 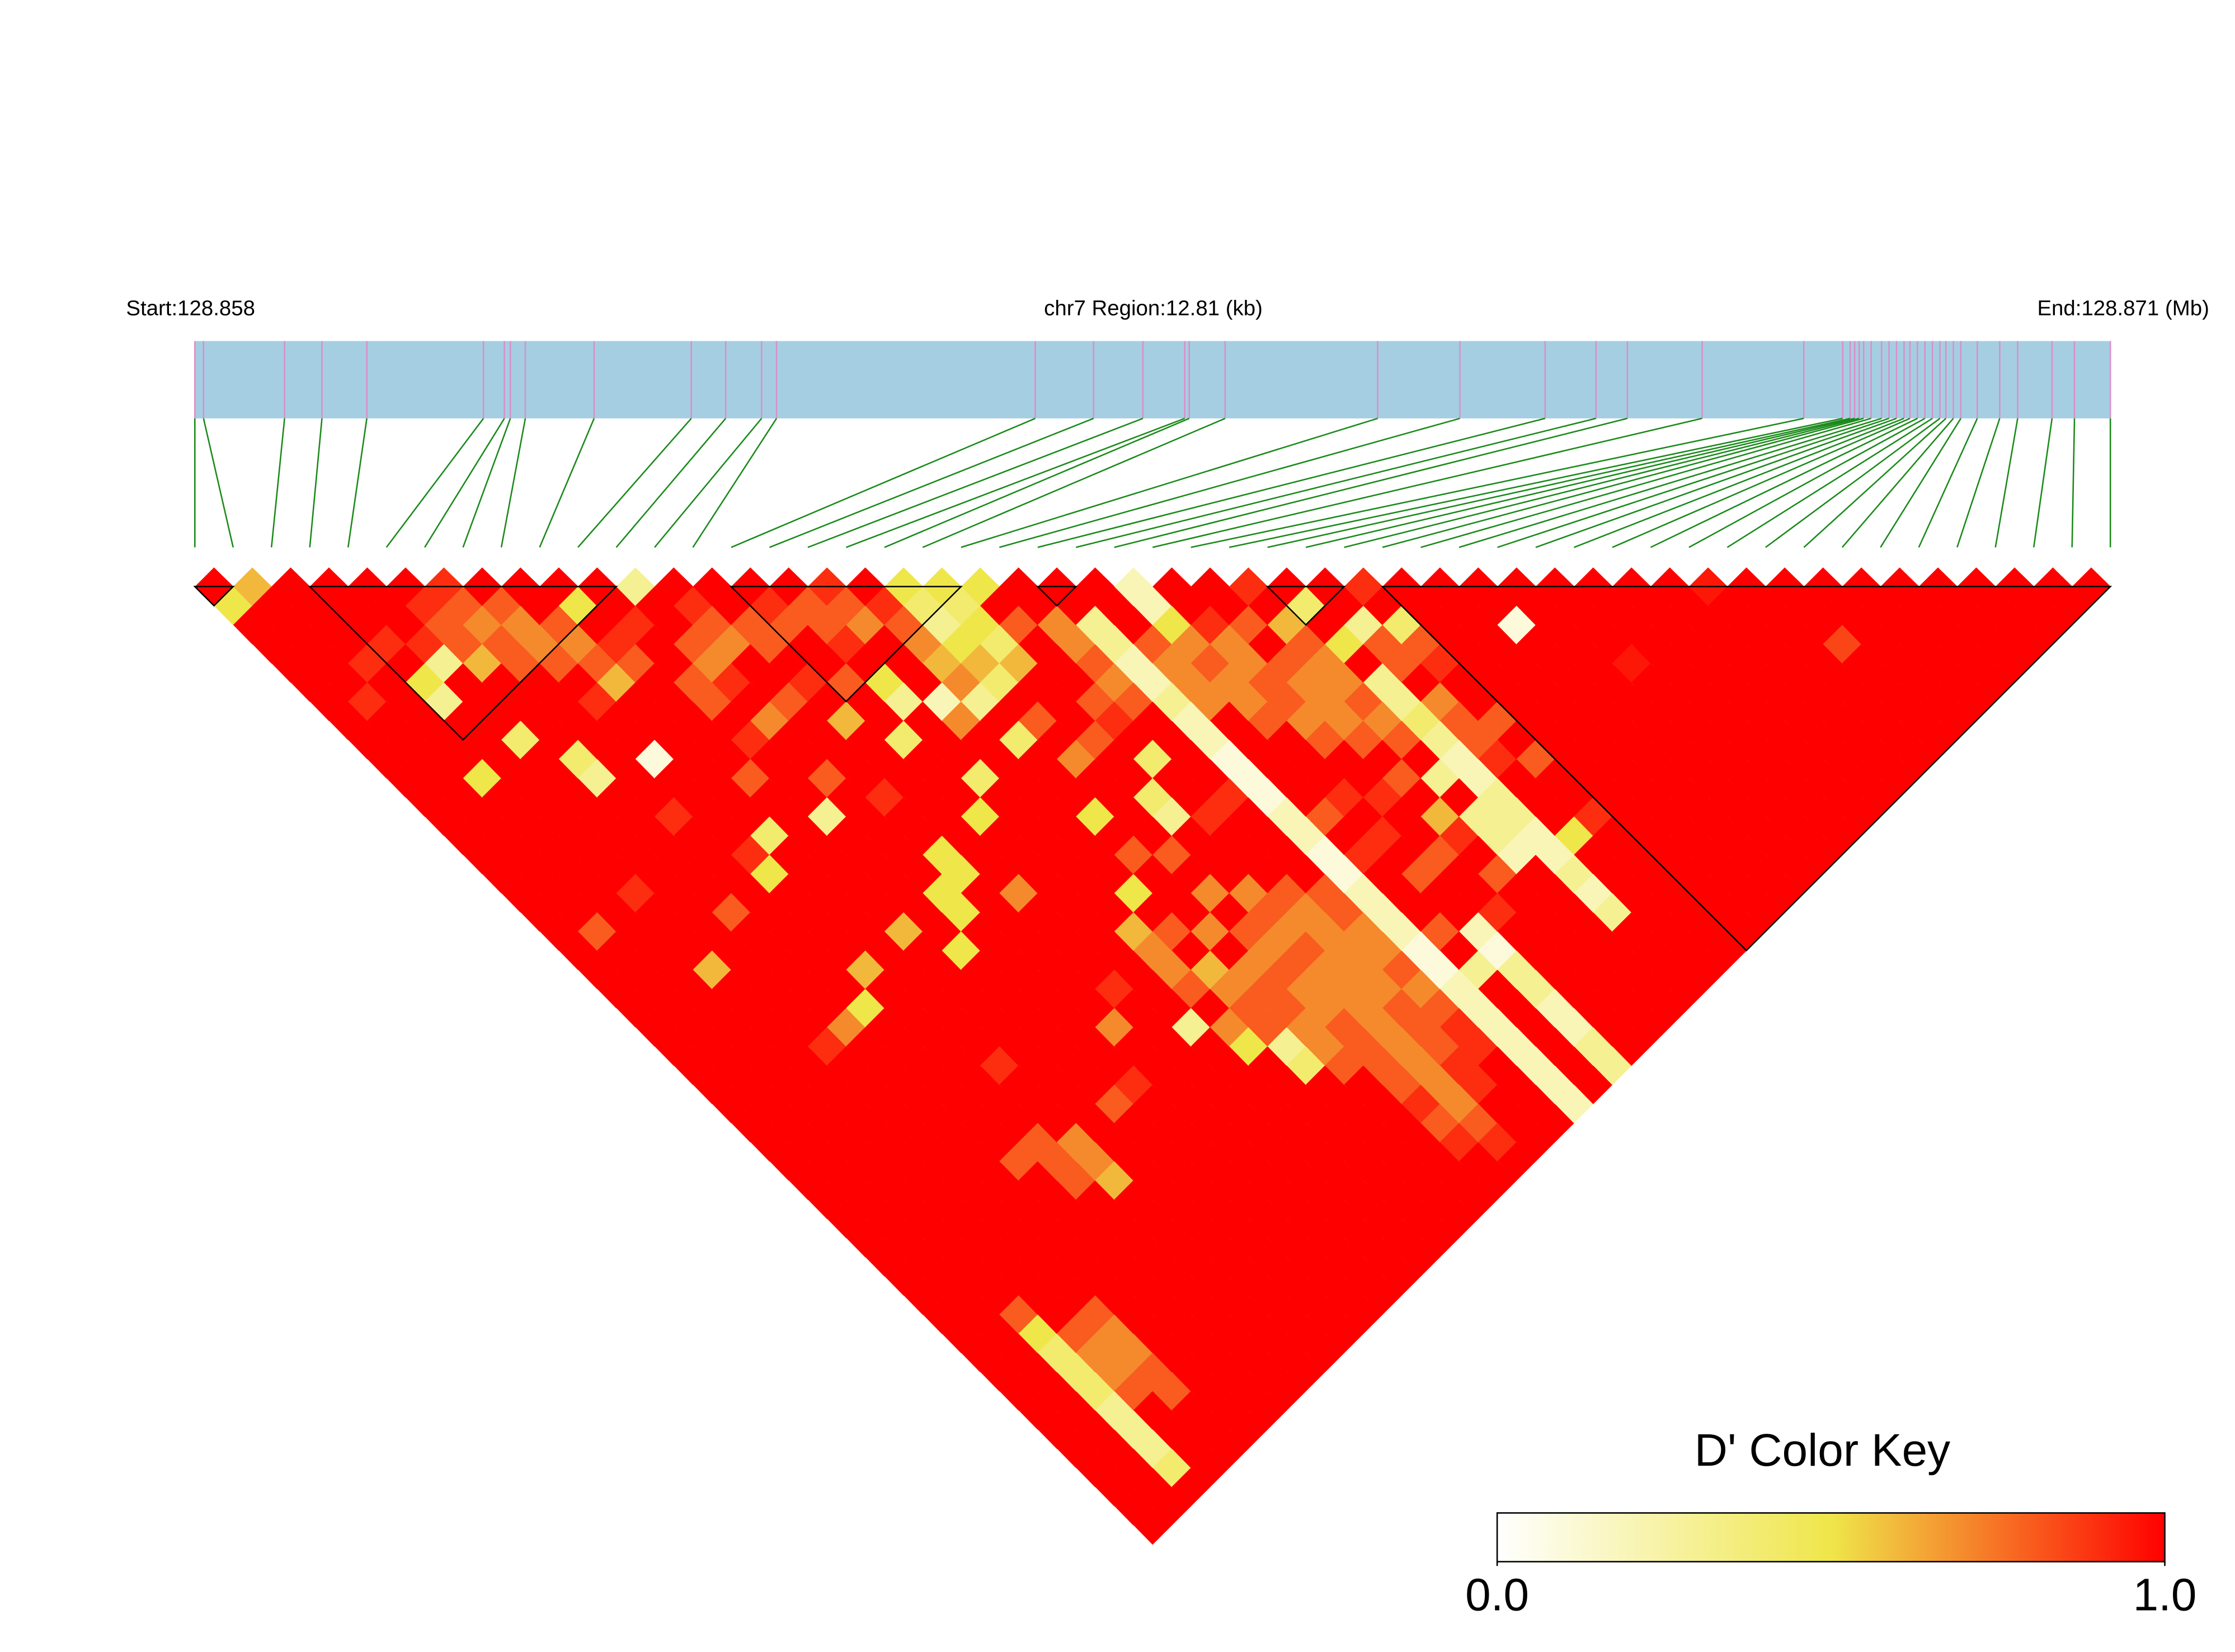 I want to click on colorbar-tick-label: 0.0, so click(x=1497, y=1596).